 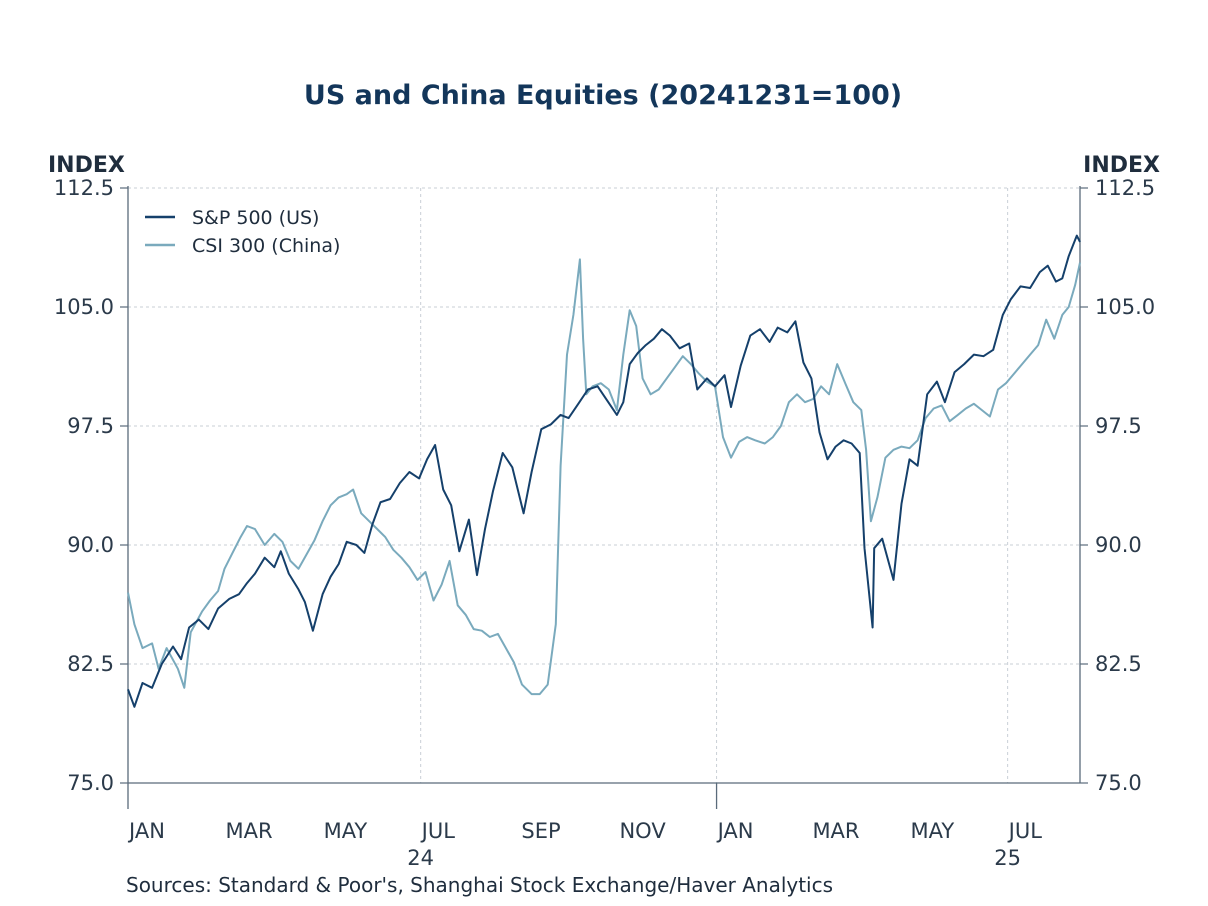 What do you see at coordinates (90, 426) in the screenshot?
I see `y-tick-label-left: 97.5` at bounding box center [90, 426].